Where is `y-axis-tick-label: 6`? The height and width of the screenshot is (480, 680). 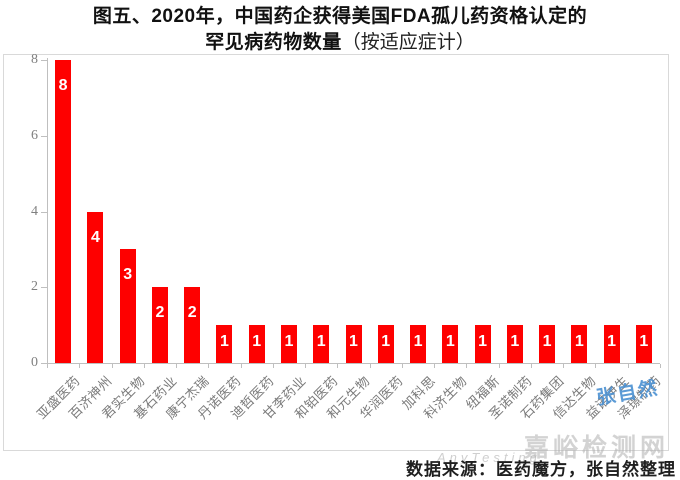 y-axis-tick-label: 6 is located at coordinates (34, 135).